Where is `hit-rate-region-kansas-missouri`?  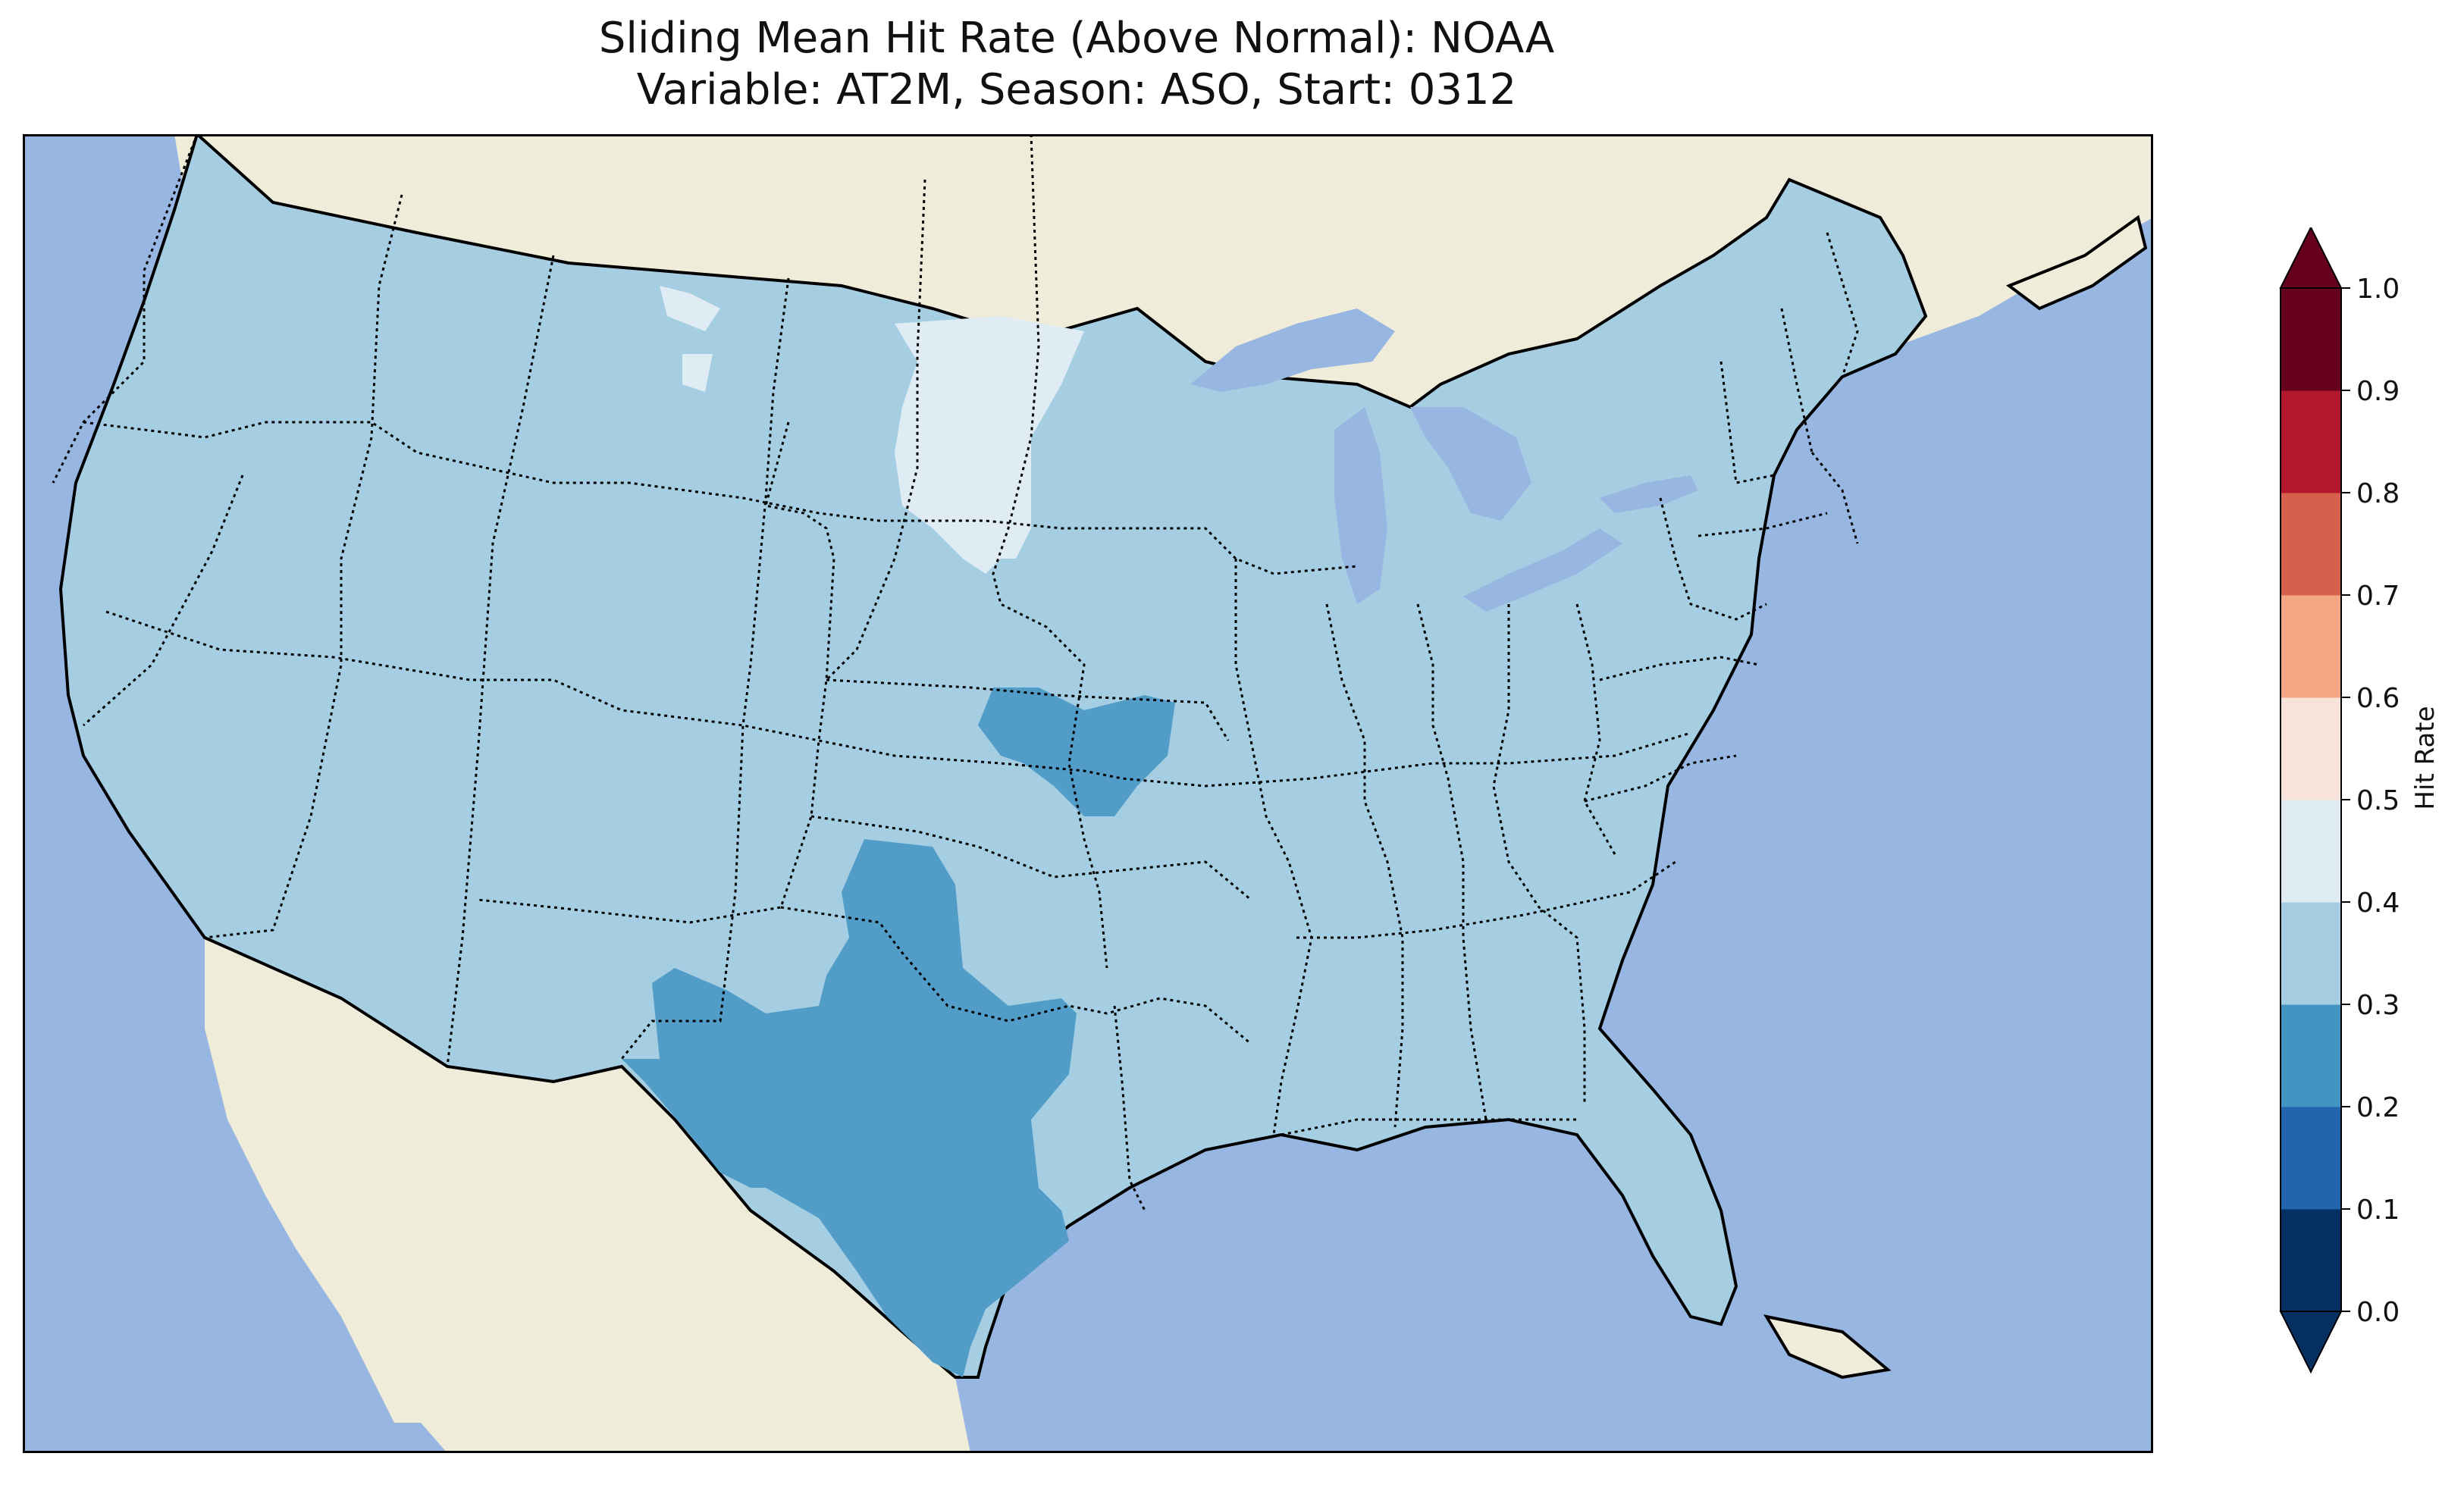
hit-rate-region-kansas-missouri is located at coordinates (1076, 751).